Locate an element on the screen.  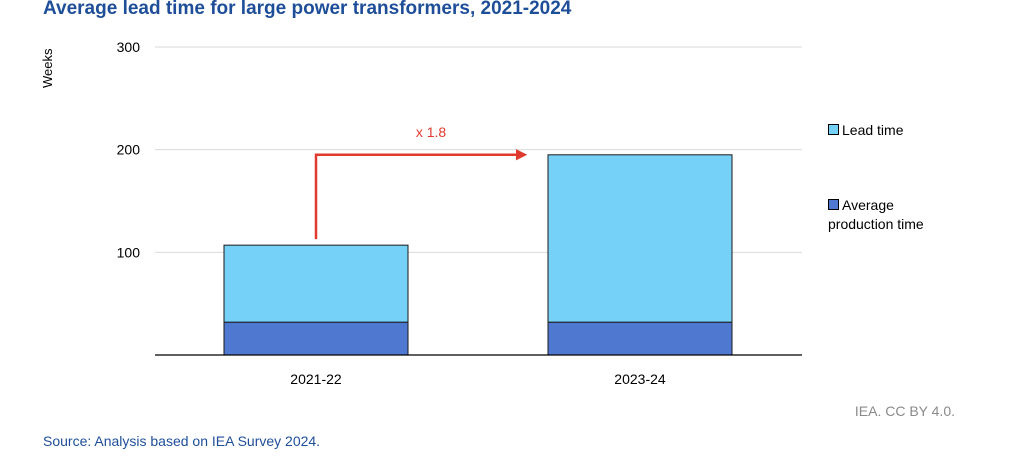
y-tick-labels: 100 200 300 is located at coordinates (129, 149).